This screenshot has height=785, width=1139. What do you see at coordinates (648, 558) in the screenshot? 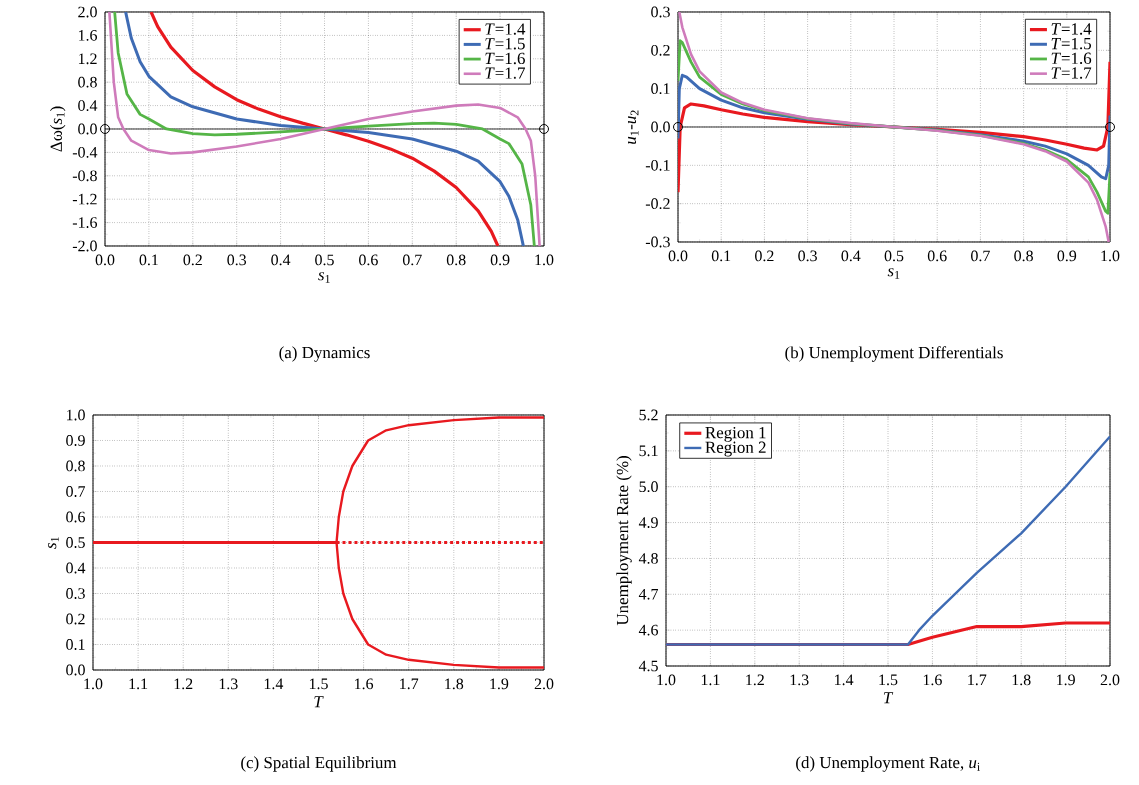
I see `y-tick-label: 4.8` at bounding box center [648, 558].